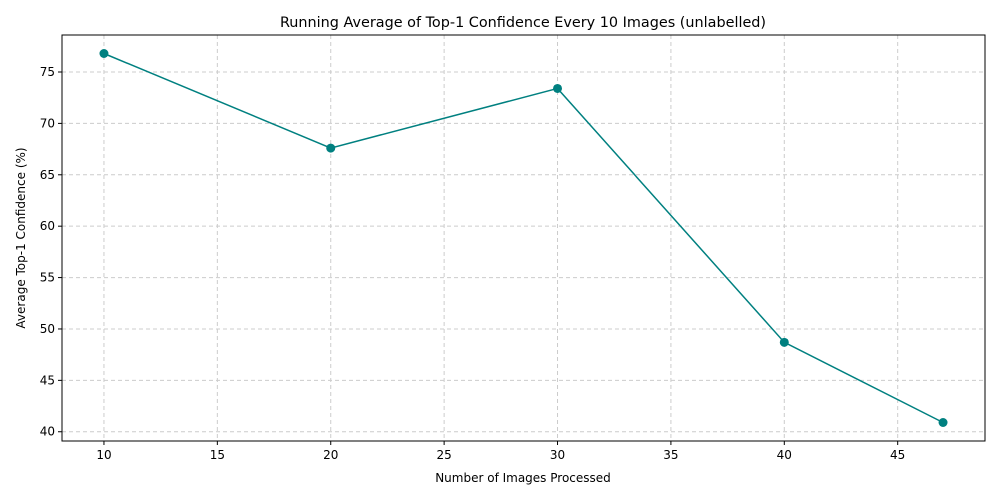 This screenshot has height=500, width=1000. I want to click on y-tick-label: 70, so click(47, 123).